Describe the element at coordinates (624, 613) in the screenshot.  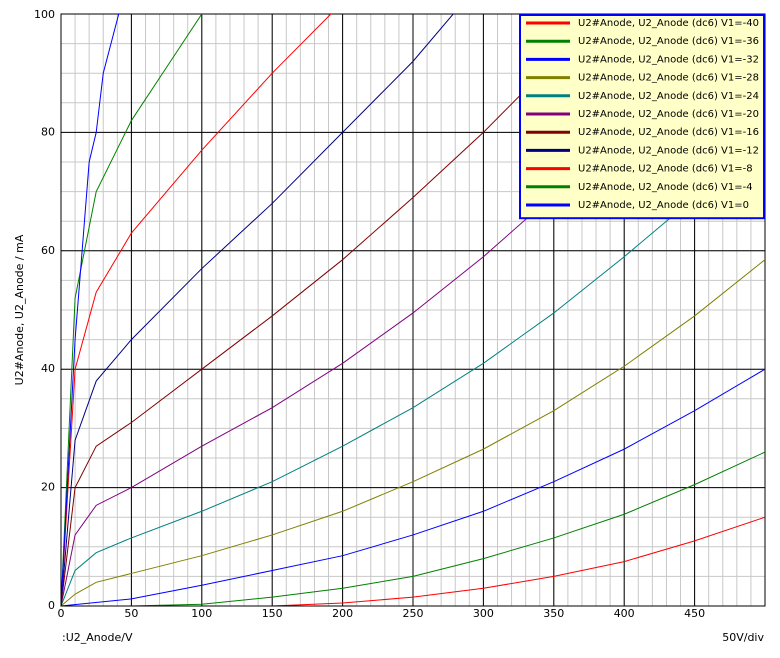
I see `x-tick-label: 400` at that location.